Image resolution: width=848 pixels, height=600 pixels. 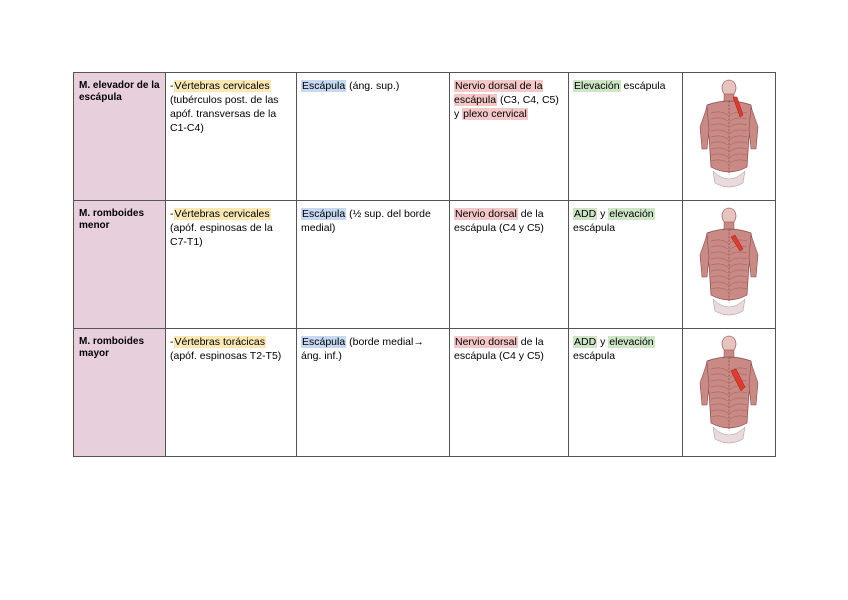 What do you see at coordinates (219, 342) in the screenshot?
I see `highlighted-term: Vértebras torácicas` at bounding box center [219, 342].